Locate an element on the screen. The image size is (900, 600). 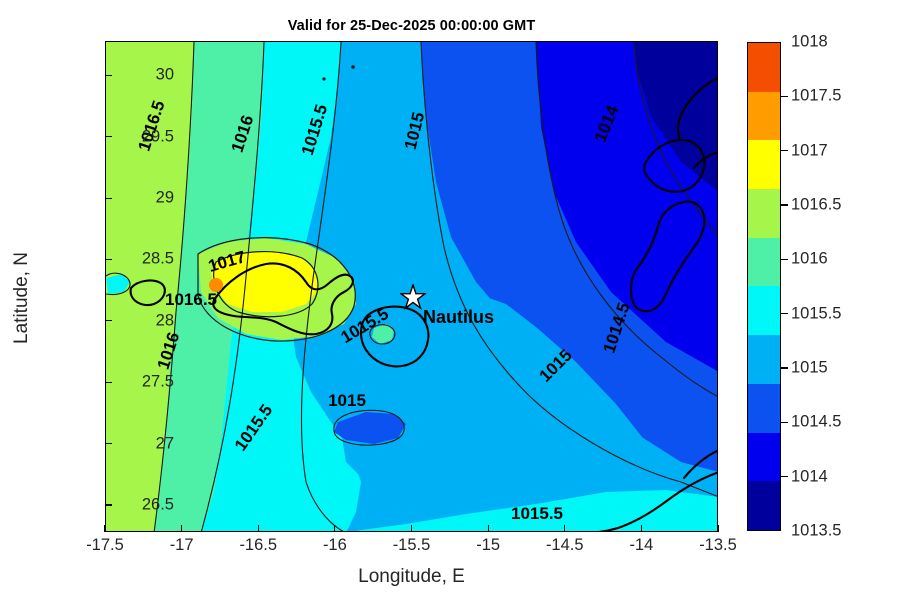
contour-label: 1015 is located at coordinates (347, 400).